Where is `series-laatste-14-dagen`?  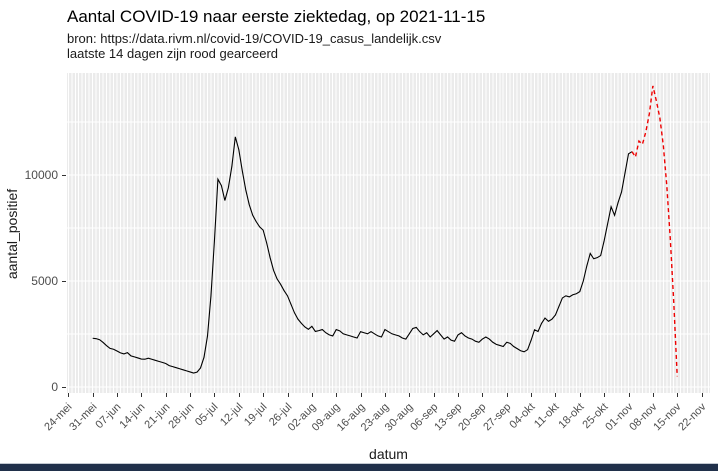
series-laatste-14-dagen is located at coordinates (654, 231).